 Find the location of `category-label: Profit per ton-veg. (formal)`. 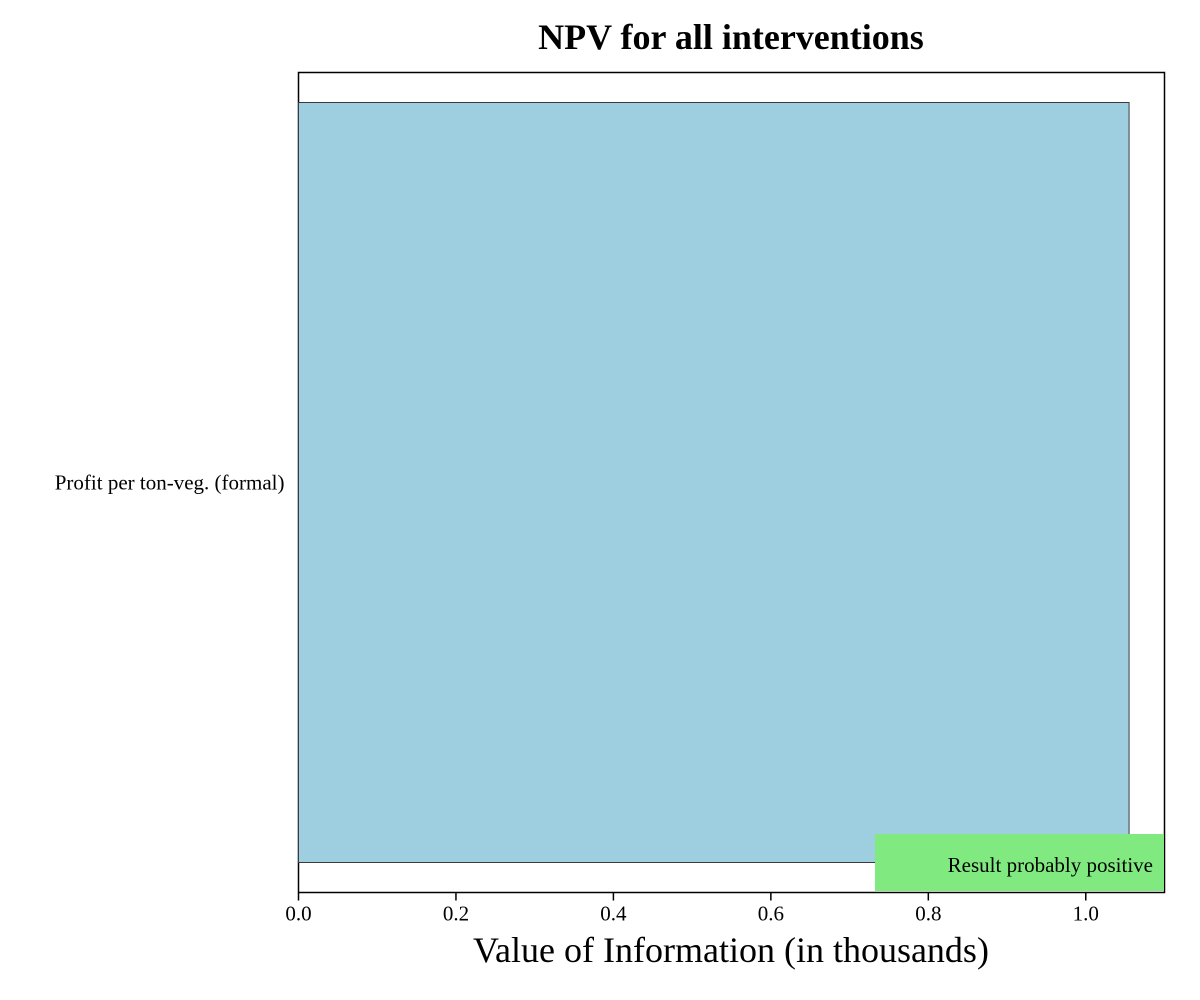

category-label: Profit per ton-veg. (formal) is located at coordinates (170, 483).